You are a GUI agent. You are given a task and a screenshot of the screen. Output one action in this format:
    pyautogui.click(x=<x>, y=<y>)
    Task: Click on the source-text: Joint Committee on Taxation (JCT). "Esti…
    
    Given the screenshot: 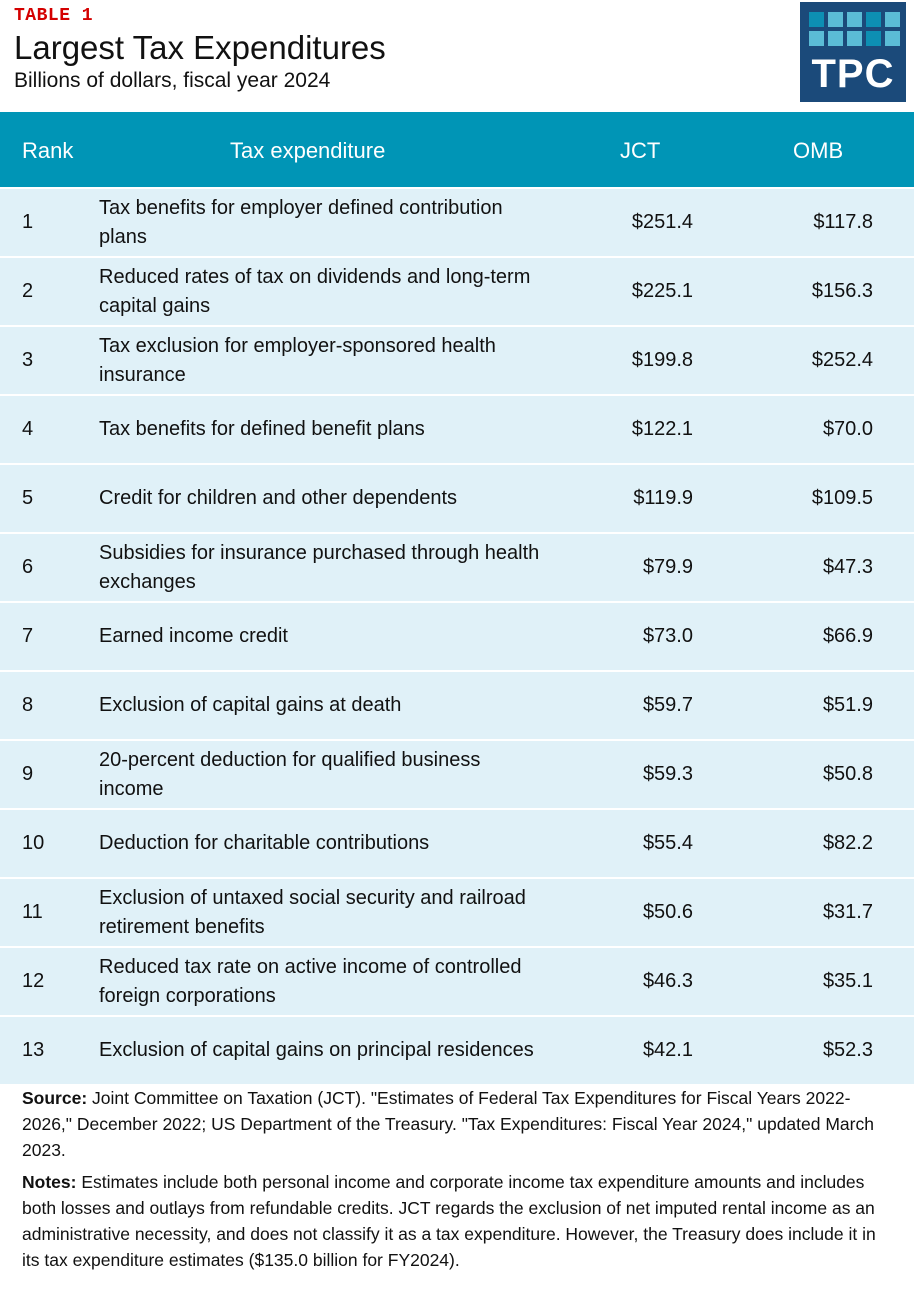 What is the action you would take?
    pyautogui.click(x=448, y=1124)
    